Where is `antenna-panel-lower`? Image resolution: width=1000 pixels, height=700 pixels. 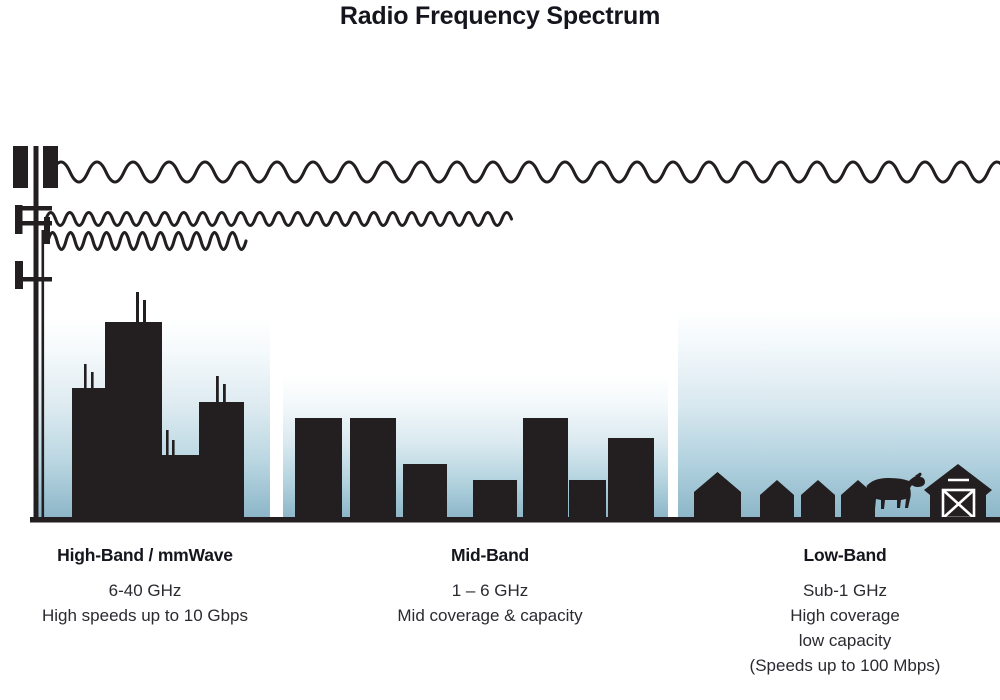
antenna-panel-lower is located at coordinates (19, 275).